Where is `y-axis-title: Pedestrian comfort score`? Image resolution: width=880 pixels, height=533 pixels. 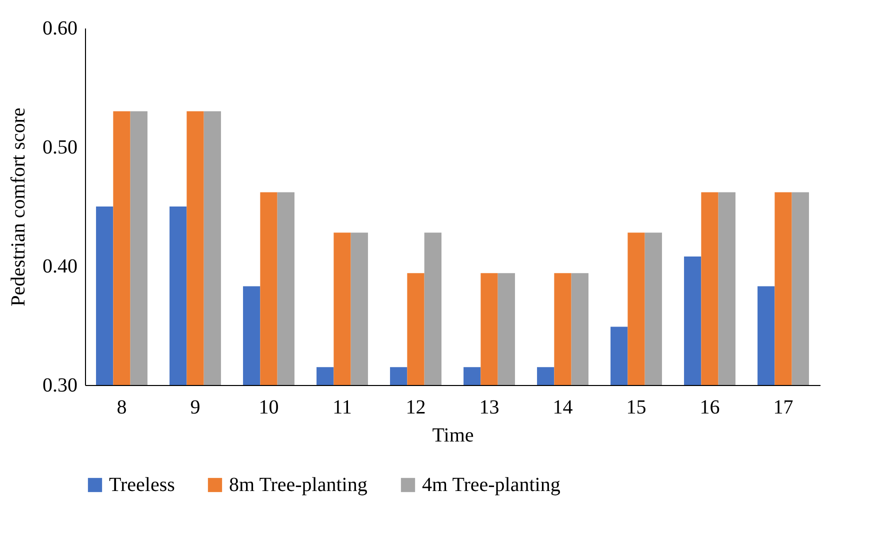 y-axis-title: Pedestrian comfort score is located at coordinates (19, 206).